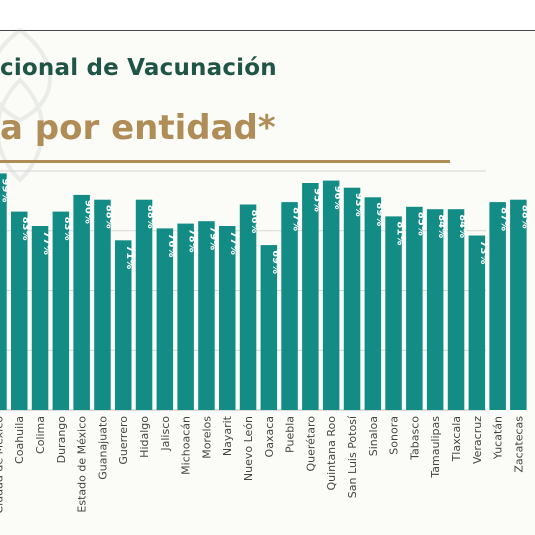 The width and height of the screenshot is (535, 535). Describe the element at coordinates (40, 435) in the screenshot. I see `category-label: Colima` at that location.